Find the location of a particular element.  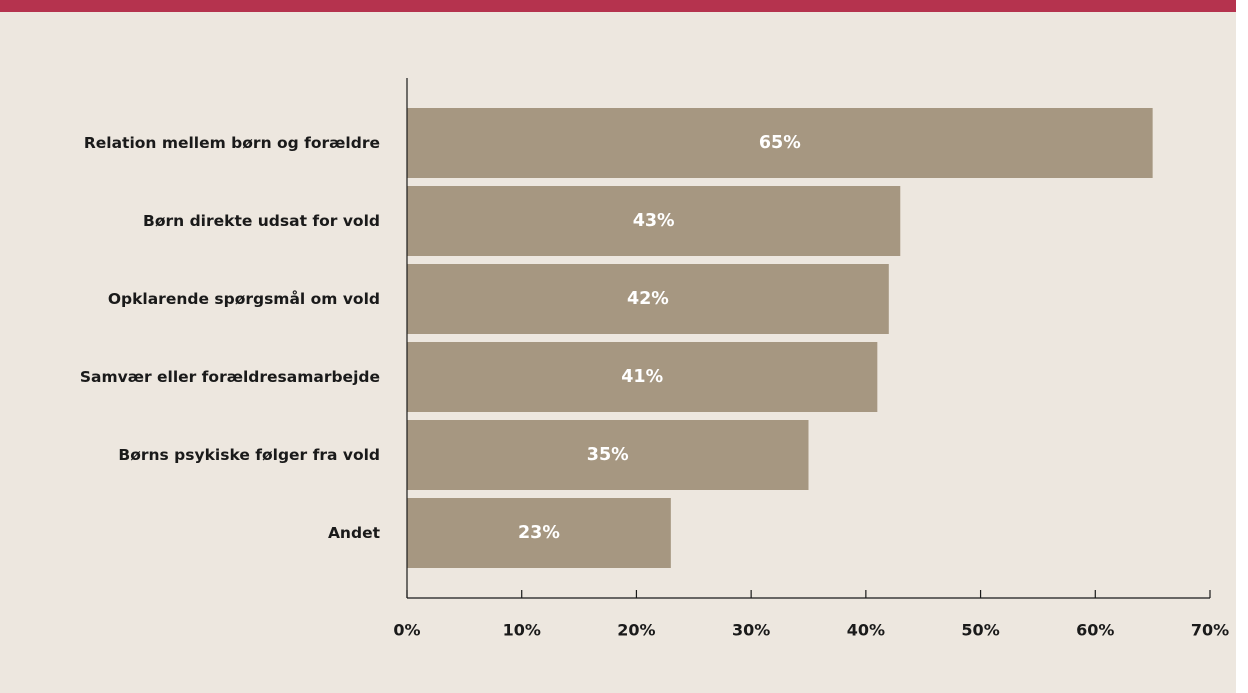

x-tick-label: 10% is located at coordinates (522, 630).